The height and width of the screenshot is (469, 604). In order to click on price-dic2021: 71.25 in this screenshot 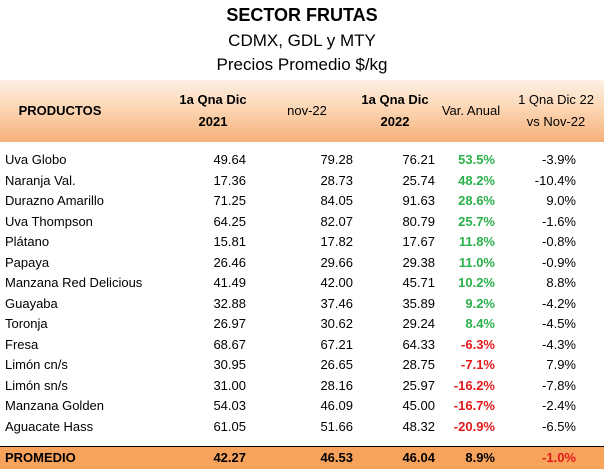, I will do `click(229, 200)`.